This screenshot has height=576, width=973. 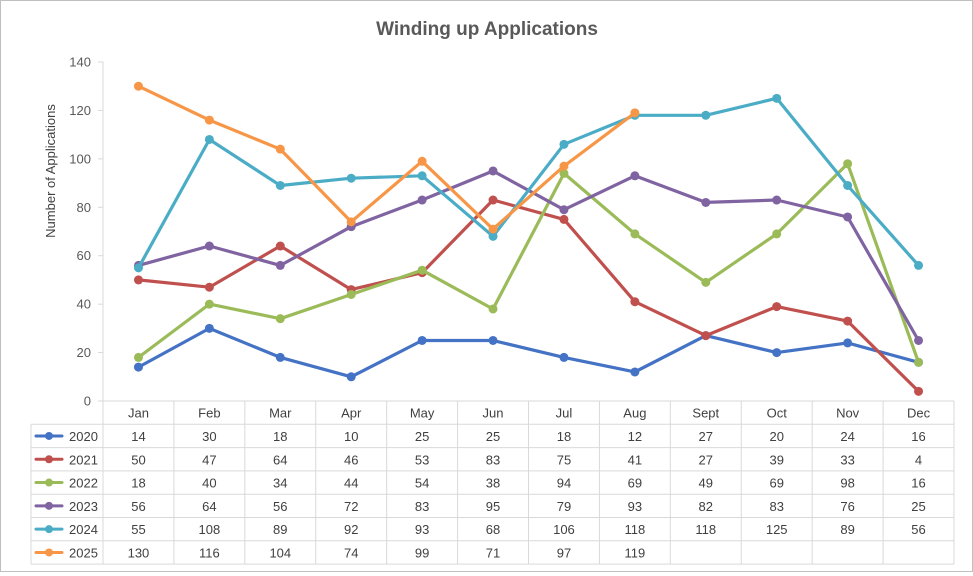 What do you see at coordinates (84, 207) in the screenshot?
I see `y-tick-label: 80` at bounding box center [84, 207].